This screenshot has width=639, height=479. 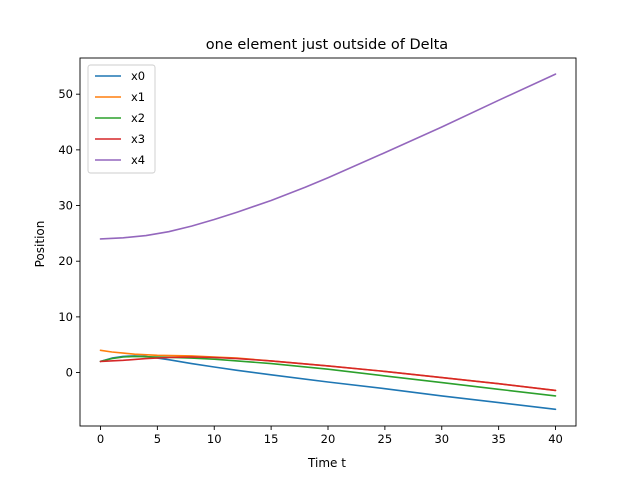 I want to click on legend-label-x4: x4, so click(x=138, y=160).